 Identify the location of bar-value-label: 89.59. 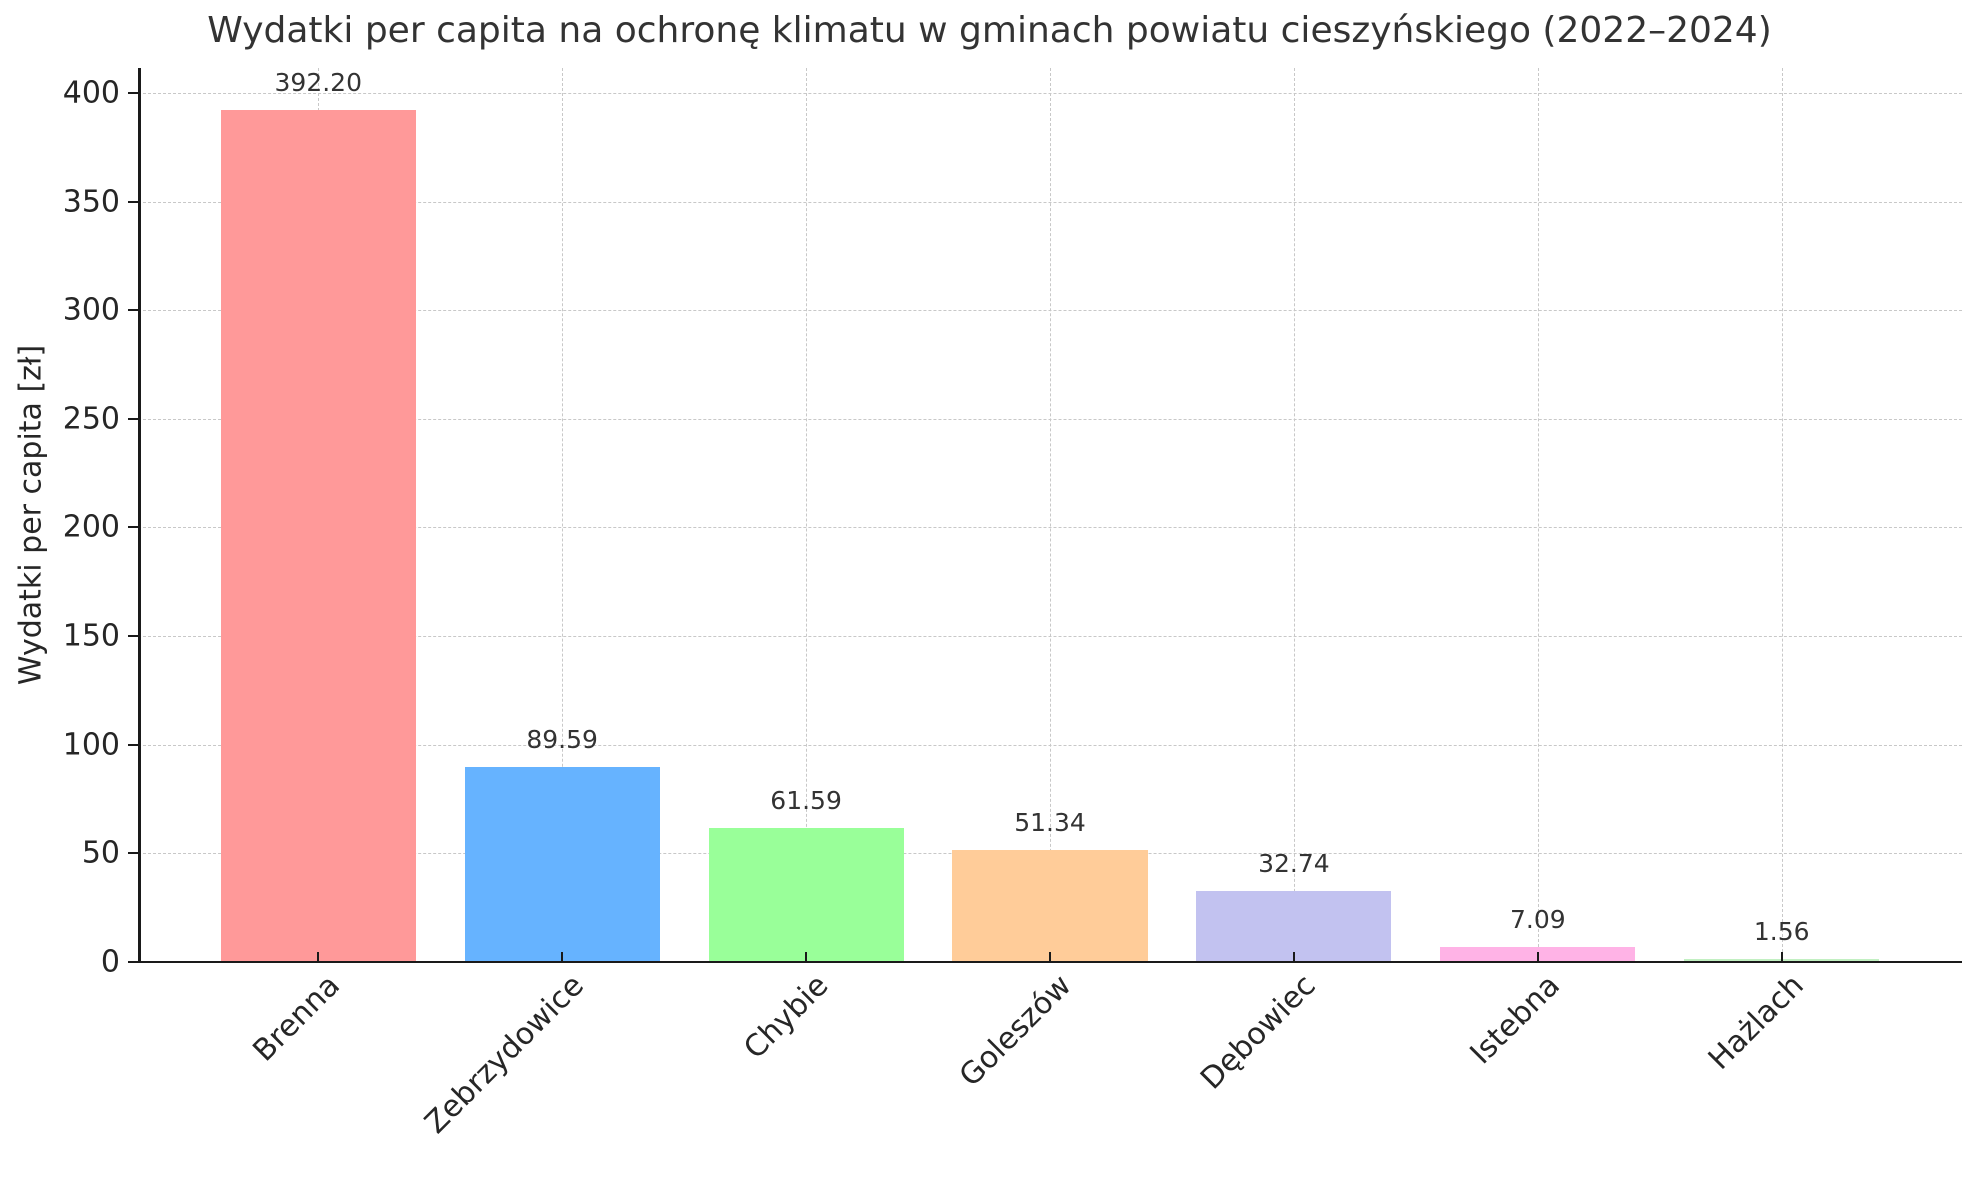
(562, 740).